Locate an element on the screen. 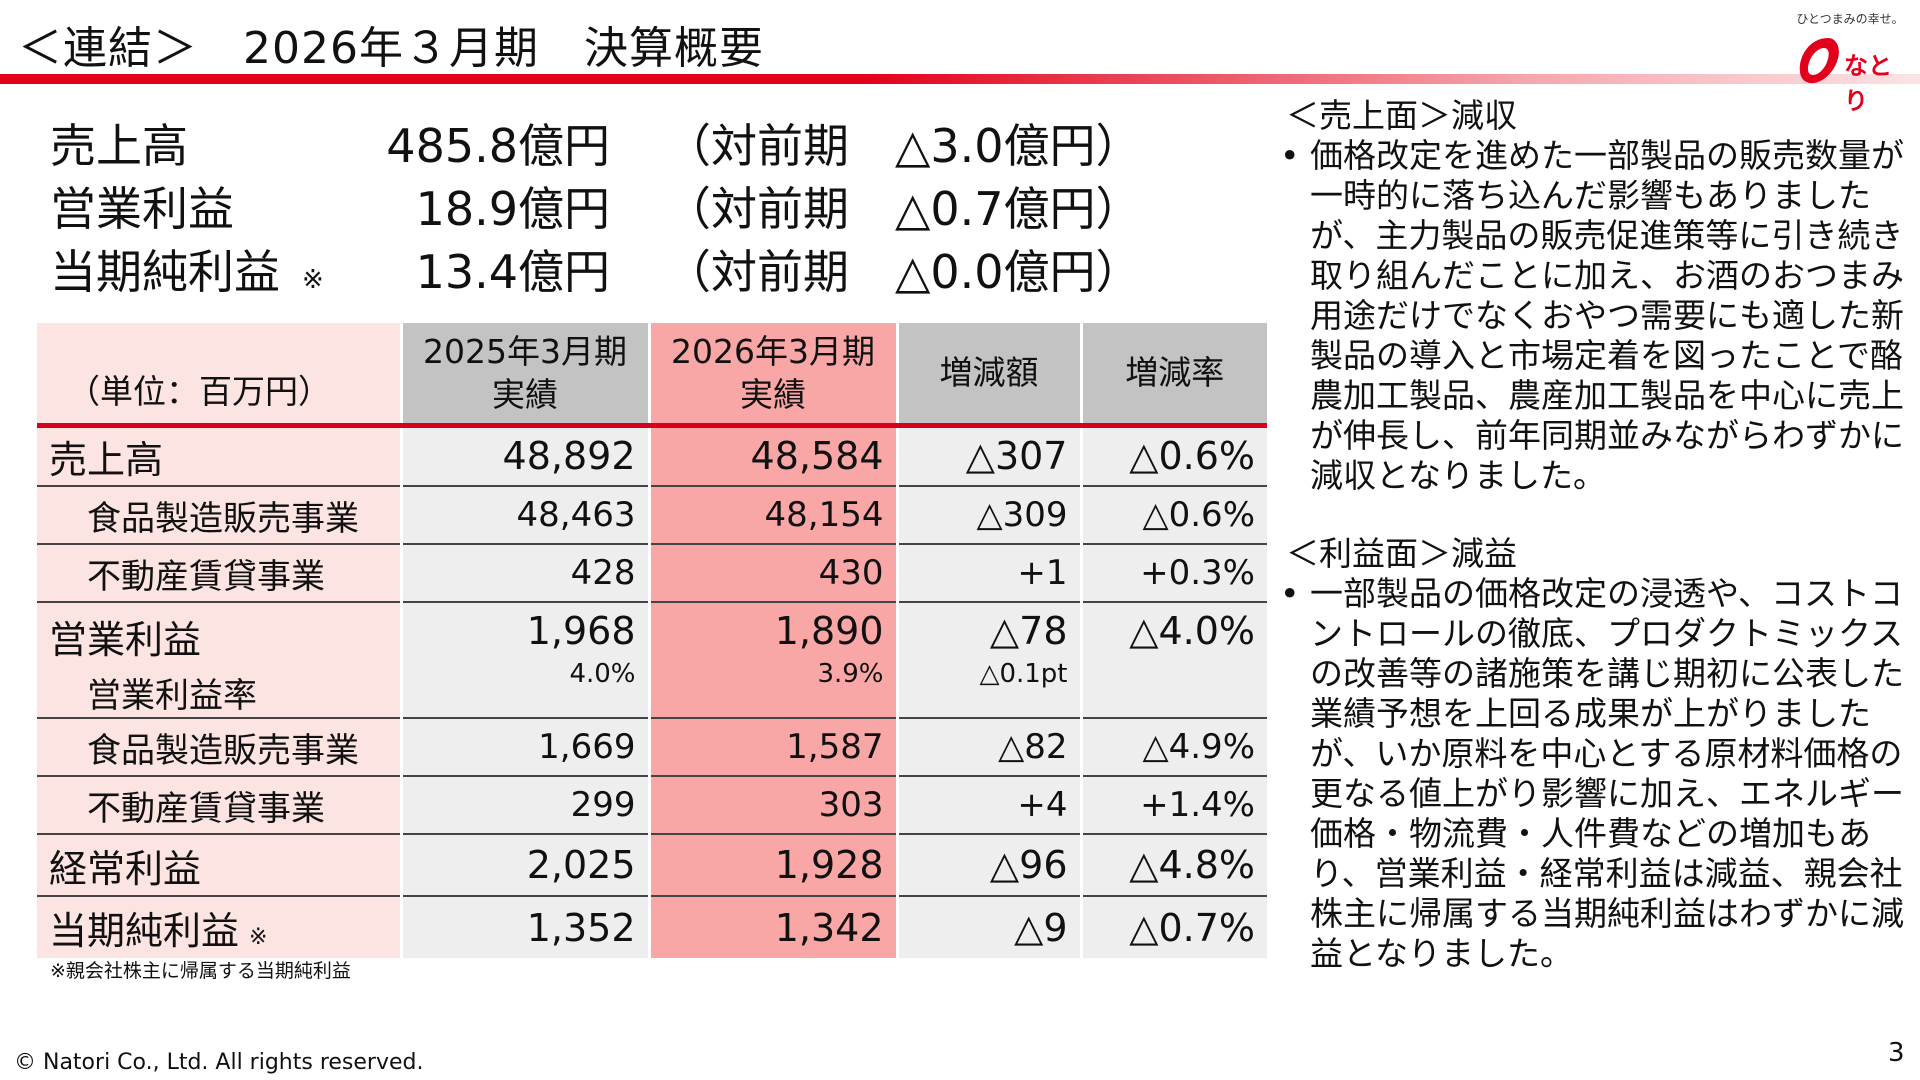 This screenshot has width=1920, height=1080. sales-heading: ＜売上面＞減収 is located at coordinates (1401, 115).